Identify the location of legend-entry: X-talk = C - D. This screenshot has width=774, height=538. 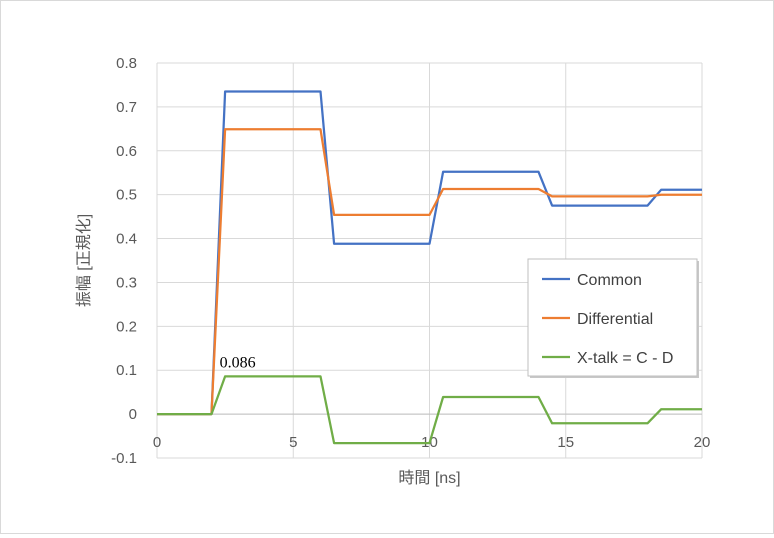
(625, 358).